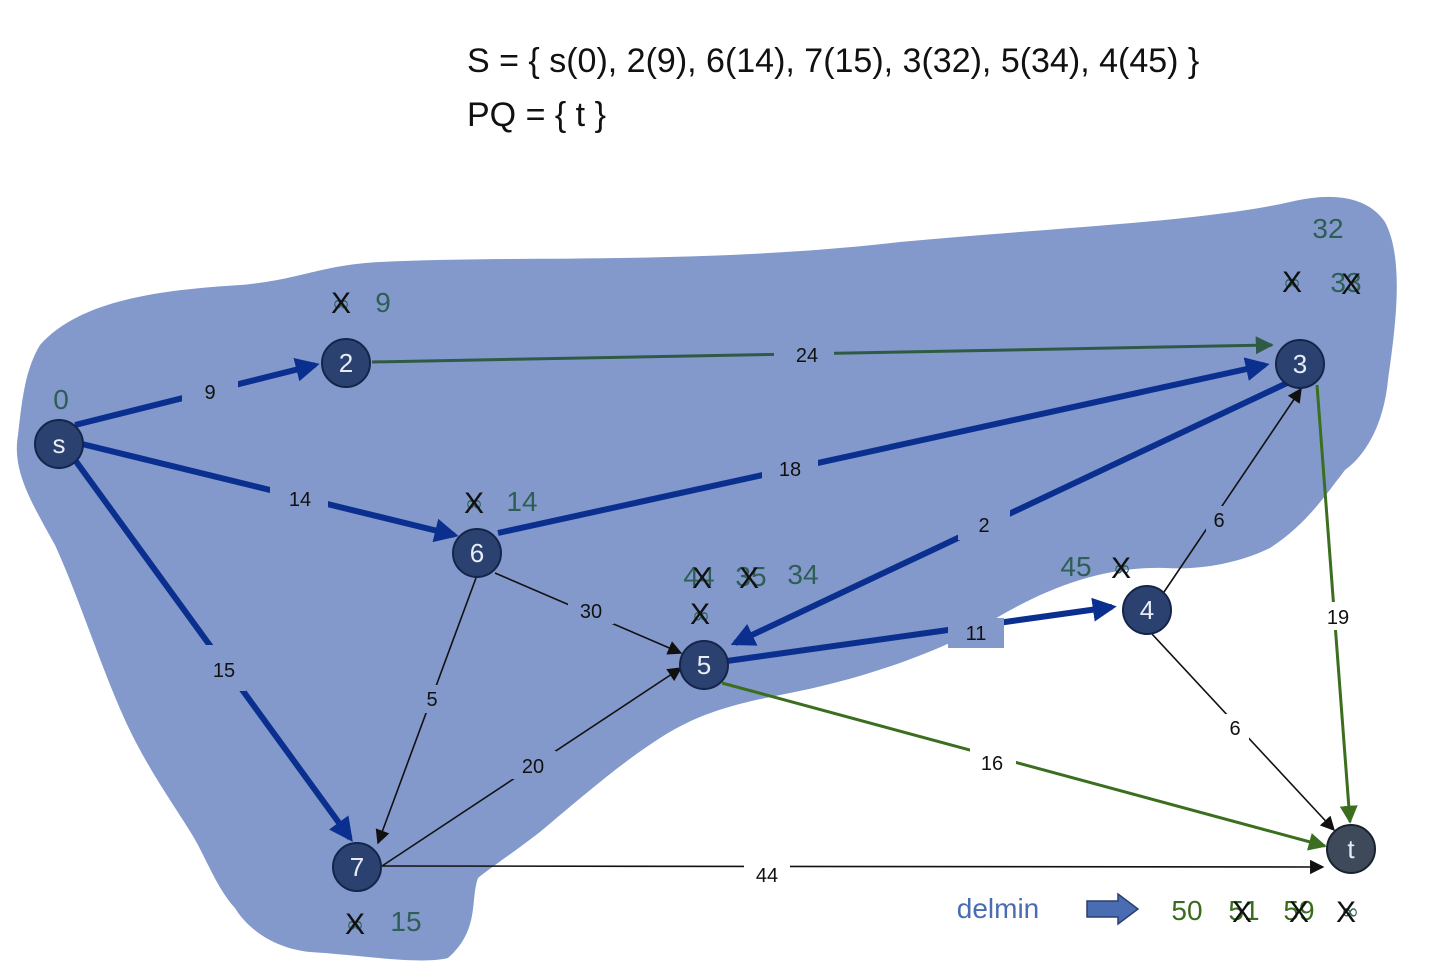 This screenshot has width=1454, height=970. I want to click on strike-t-inf: X, so click(1346, 912).